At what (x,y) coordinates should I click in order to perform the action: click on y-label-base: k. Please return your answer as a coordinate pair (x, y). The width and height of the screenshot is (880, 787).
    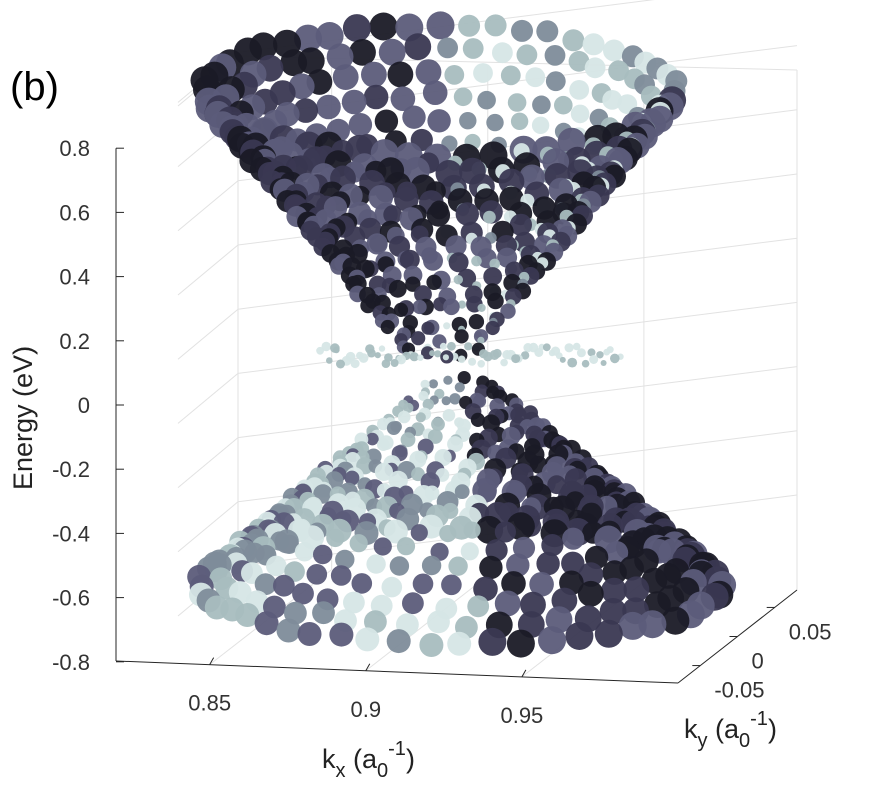
    Looking at the image, I should click on (691, 729).